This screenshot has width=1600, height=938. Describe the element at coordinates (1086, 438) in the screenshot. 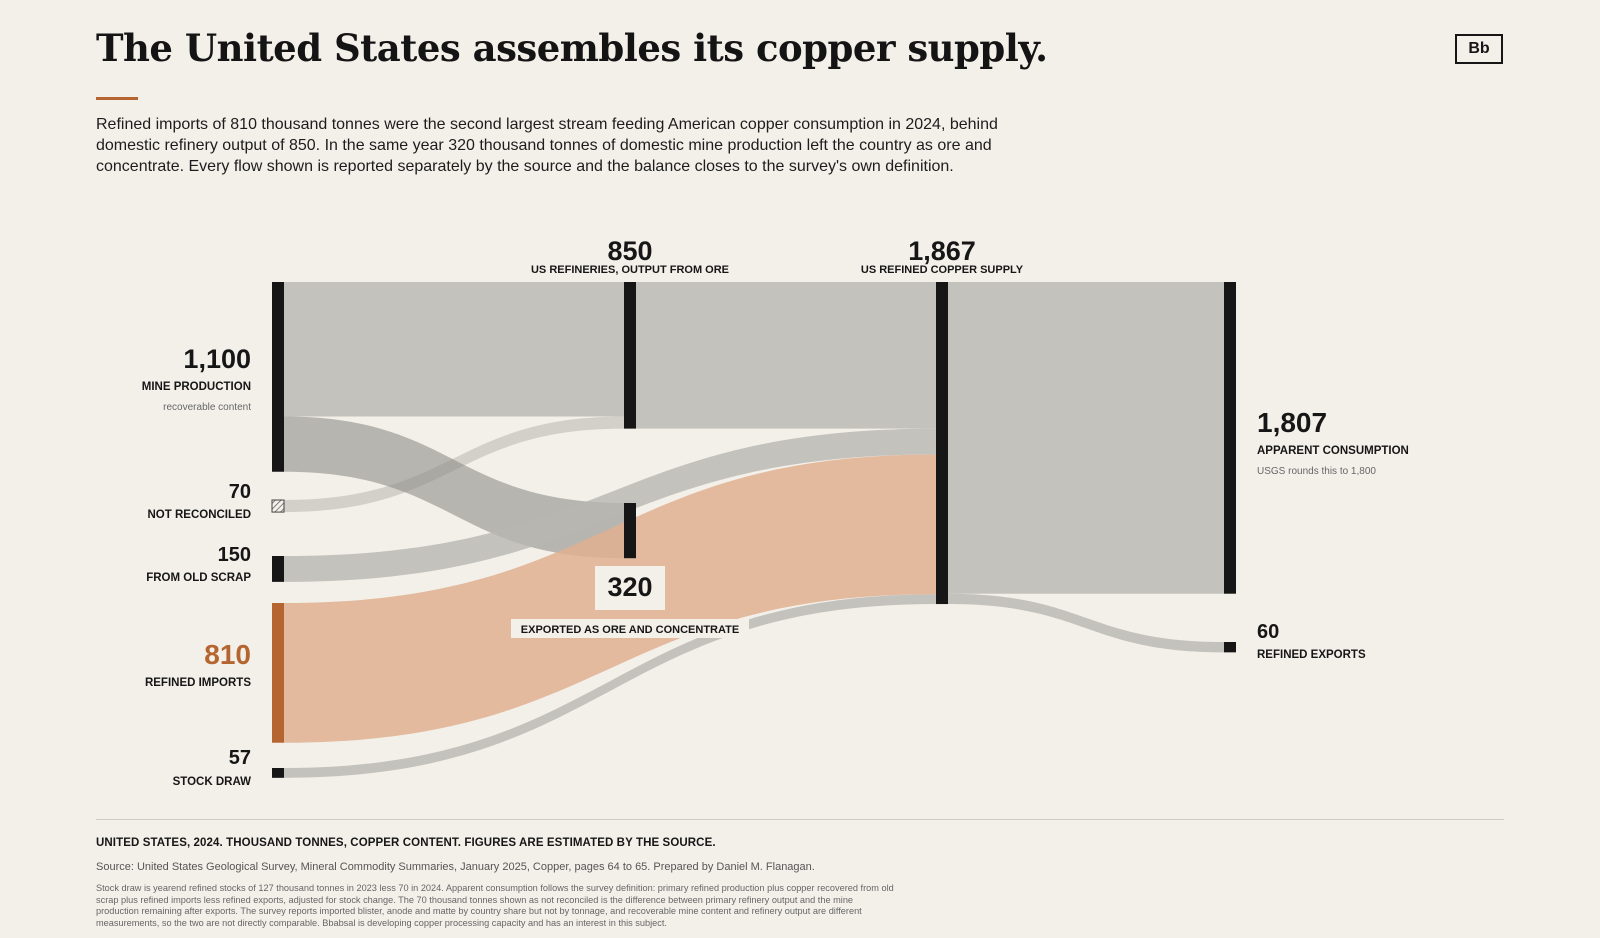

I see `flow-supply-to-consumption` at that location.